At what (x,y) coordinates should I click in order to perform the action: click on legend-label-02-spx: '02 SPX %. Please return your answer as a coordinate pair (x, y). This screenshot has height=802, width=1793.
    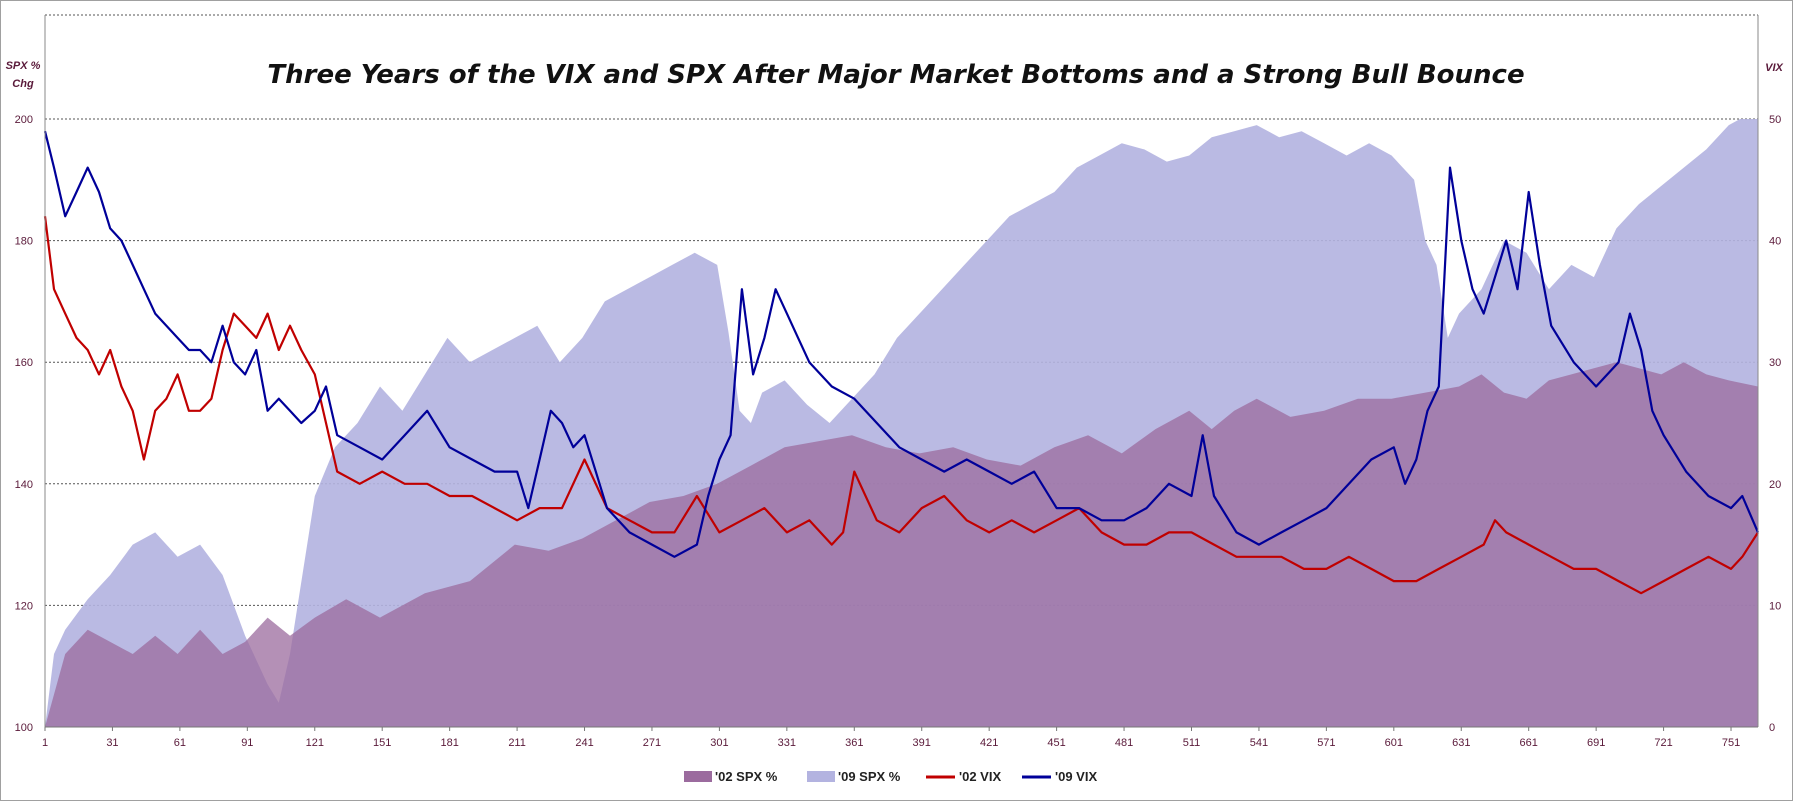
    Looking at the image, I should click on (746, 776).